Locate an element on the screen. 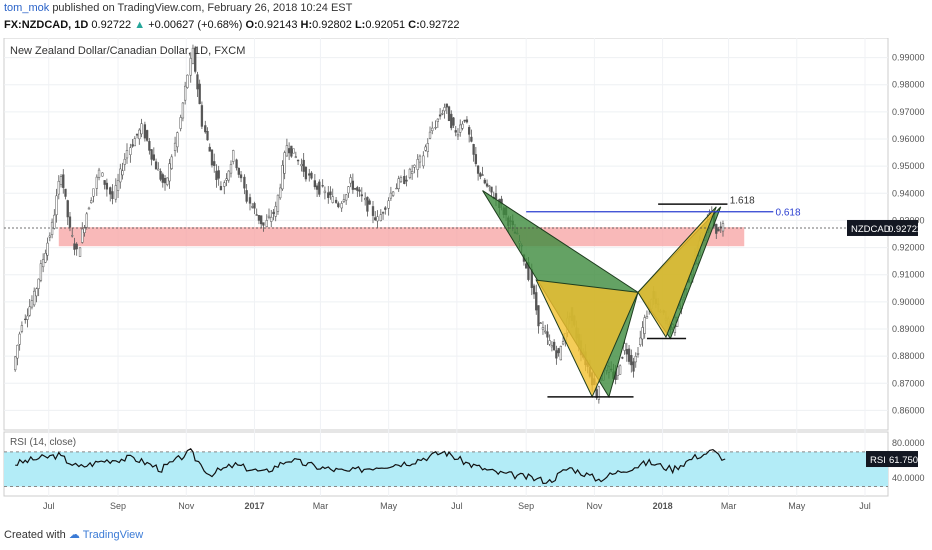 This screenshot has height=550, width=932. last-price: 0.92722 is located at coordinates (111, 25).